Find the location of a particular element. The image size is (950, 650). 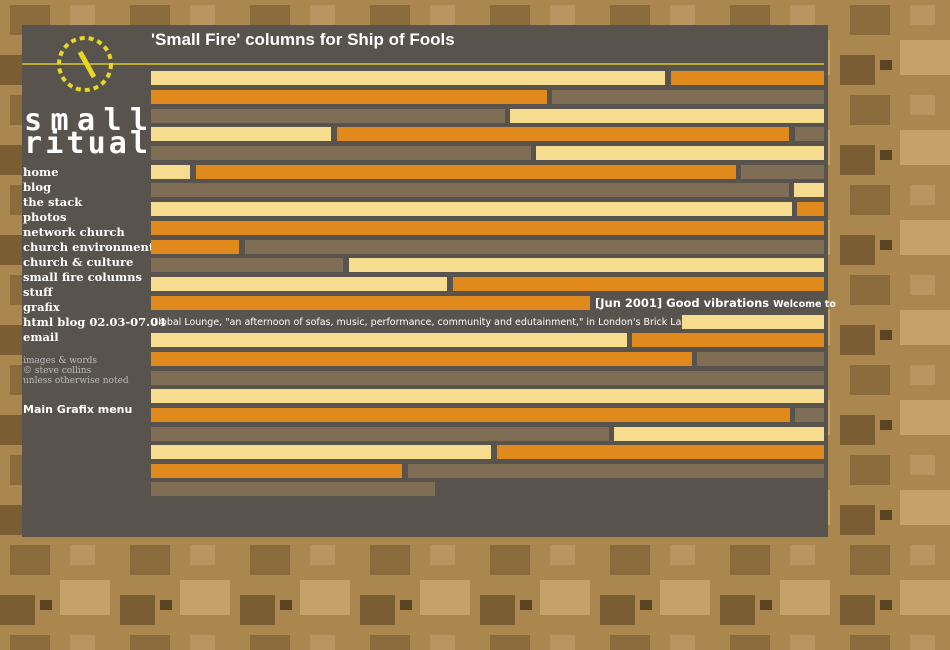

menu-link: Main Grafix menu is located at coordinates (78, 409).